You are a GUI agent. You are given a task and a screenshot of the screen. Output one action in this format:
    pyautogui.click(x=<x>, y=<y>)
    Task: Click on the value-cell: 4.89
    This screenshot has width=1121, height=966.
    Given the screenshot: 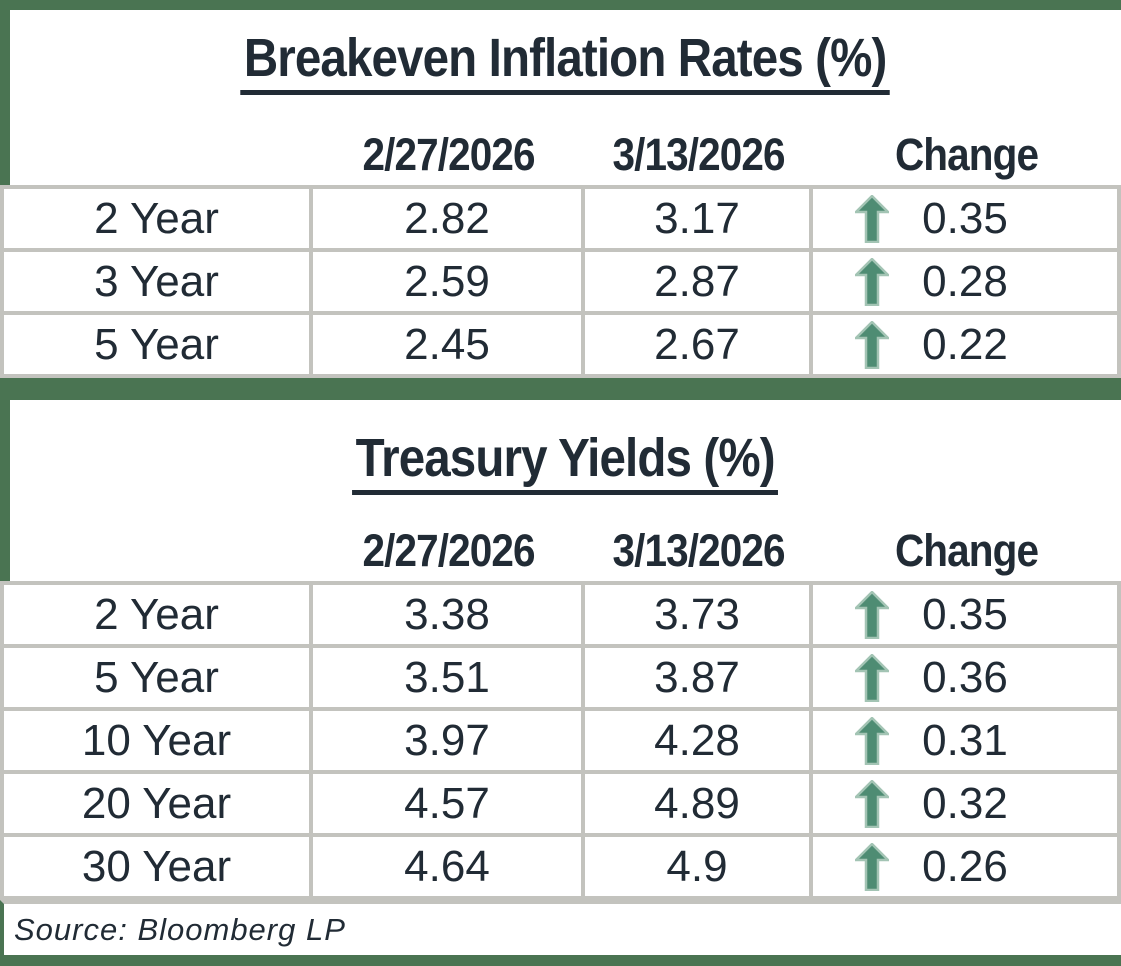 What is the action you would take?
    pyautogui.click(x=697, y=803)
    